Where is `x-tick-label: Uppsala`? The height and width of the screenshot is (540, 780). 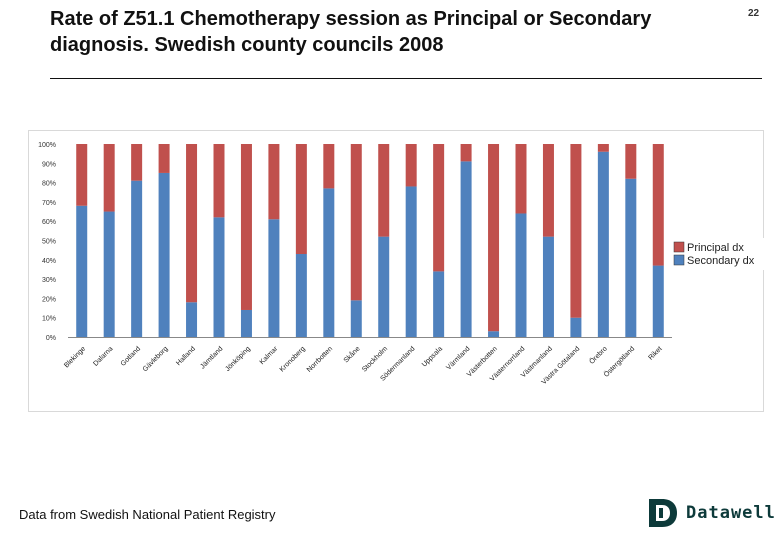
x-tick-label: Uppsala is located at coordinates (432, 356).